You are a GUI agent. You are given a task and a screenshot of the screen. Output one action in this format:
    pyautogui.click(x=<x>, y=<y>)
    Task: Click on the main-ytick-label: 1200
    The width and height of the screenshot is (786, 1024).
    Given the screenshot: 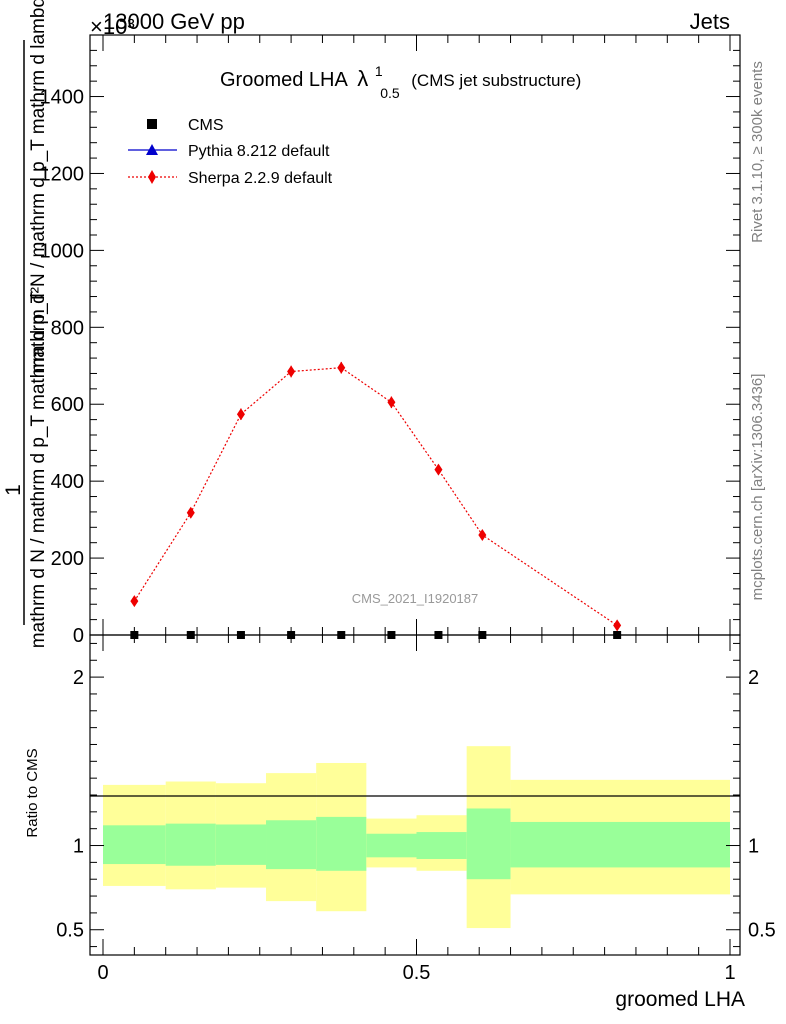 What is the action you would take?
    pyautogui.click(x=62, y=174)
    